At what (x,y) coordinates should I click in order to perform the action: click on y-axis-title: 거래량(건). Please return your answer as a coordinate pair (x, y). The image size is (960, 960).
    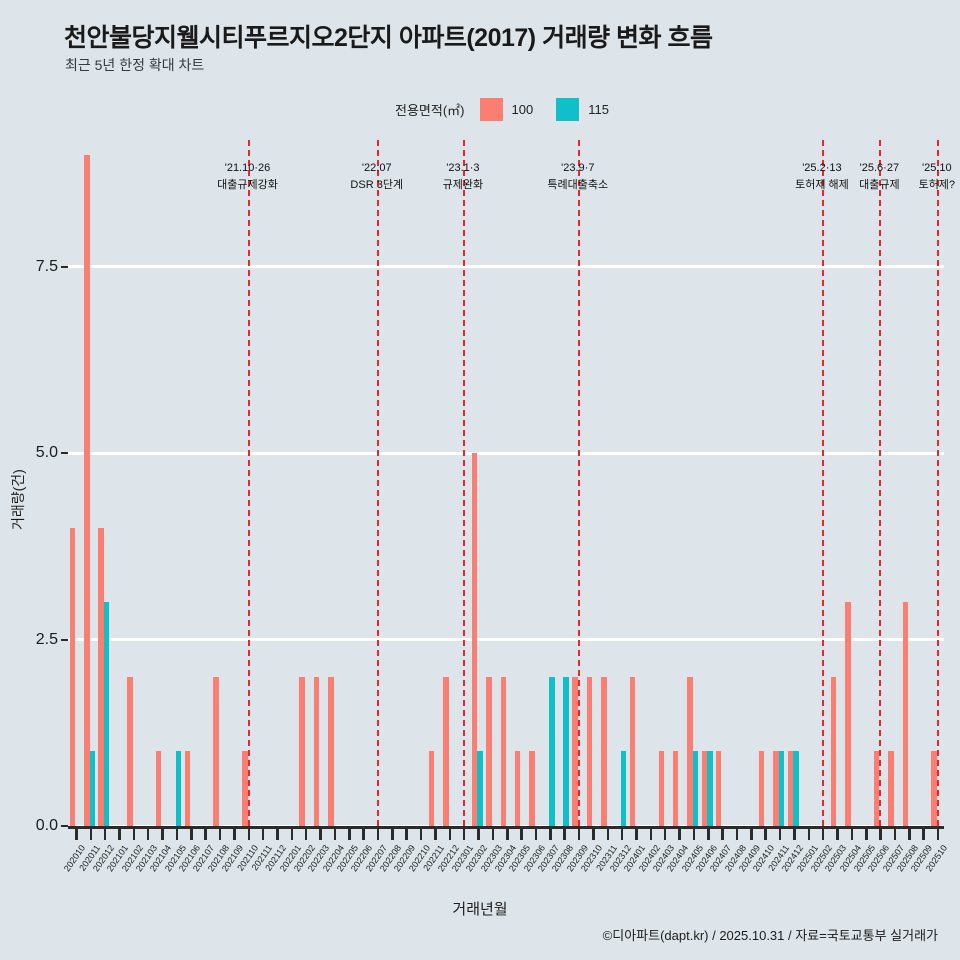
    Looking at the image, I should click on (18, 499).